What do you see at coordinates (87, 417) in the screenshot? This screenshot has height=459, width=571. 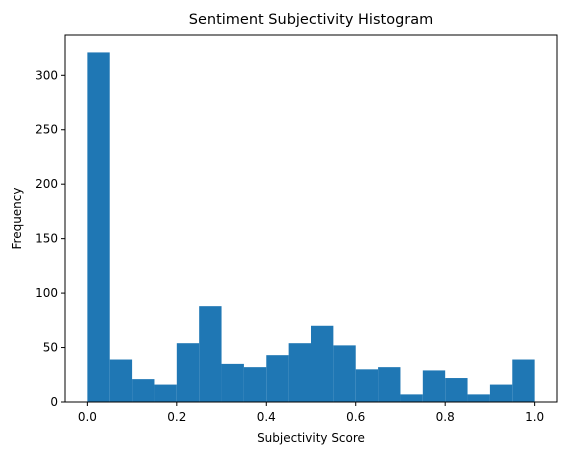 I see `x-tick-label: 0.0` at bounding box center [87, 417].